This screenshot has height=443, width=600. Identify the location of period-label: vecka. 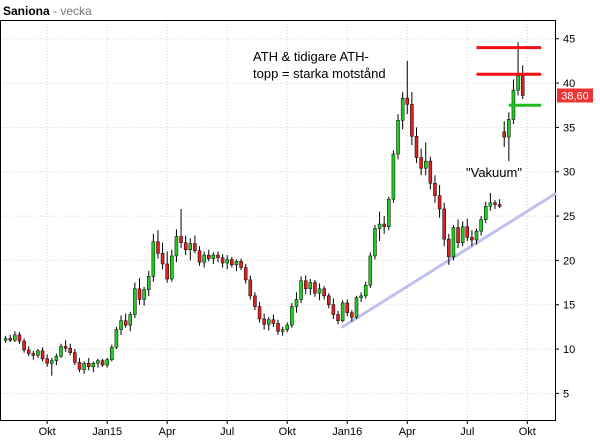
(76, 11).